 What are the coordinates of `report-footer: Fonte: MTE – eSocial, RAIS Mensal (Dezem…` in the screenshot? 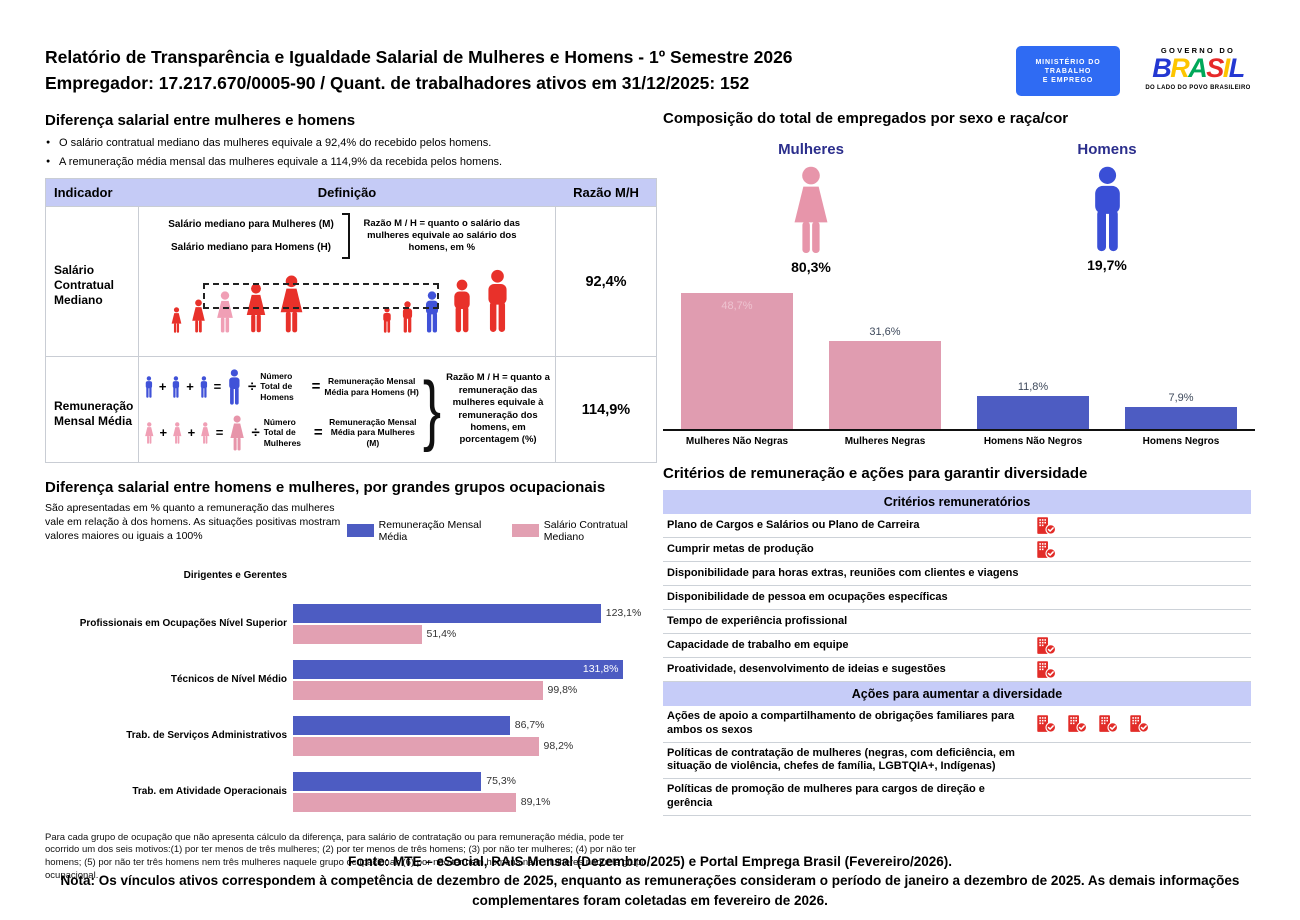 It's located at (650, 882).